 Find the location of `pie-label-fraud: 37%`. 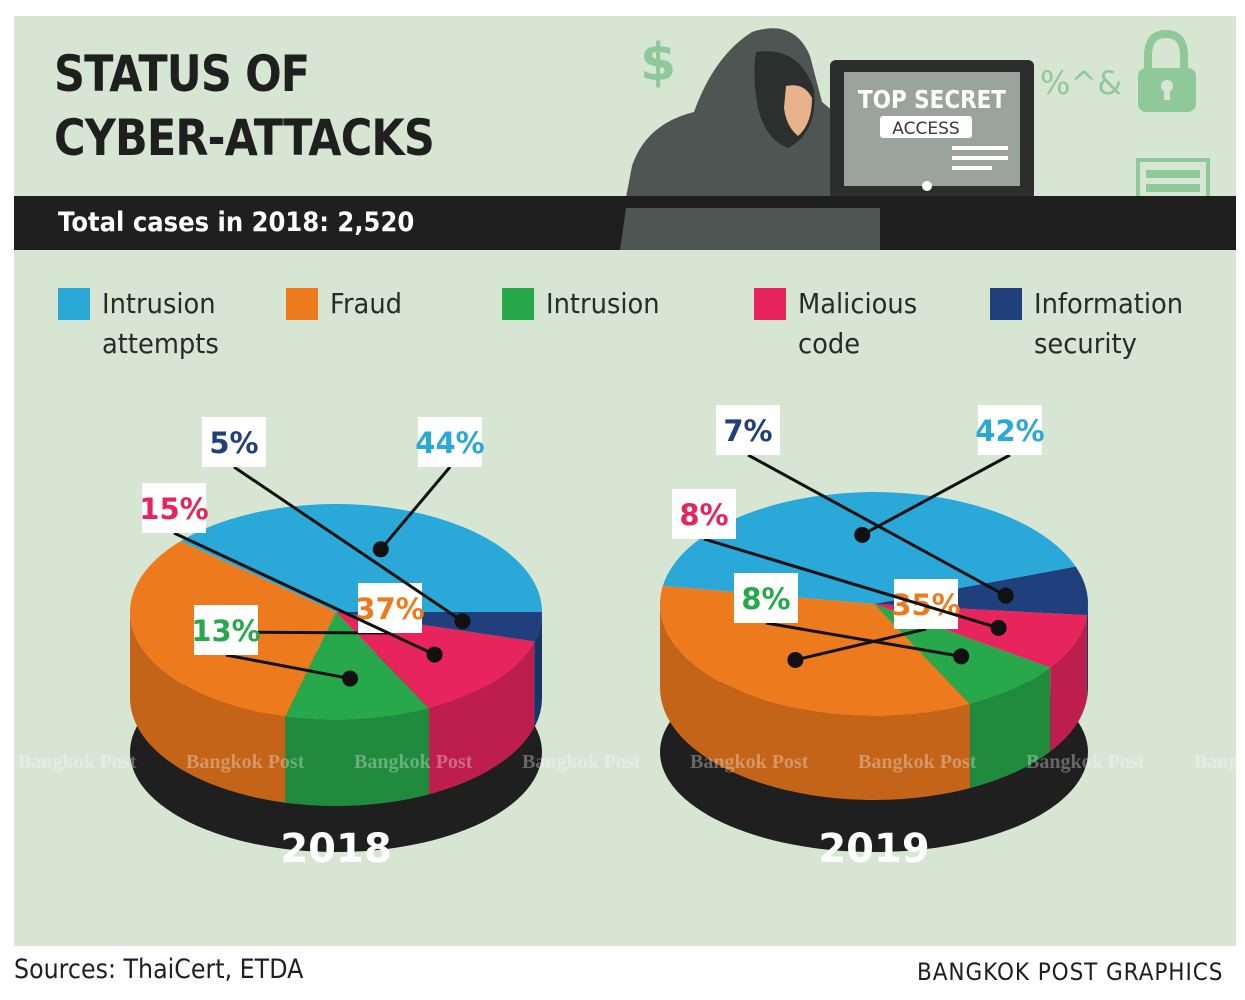

pie-label-fraud: 37% is located at coordinates (389, 609).